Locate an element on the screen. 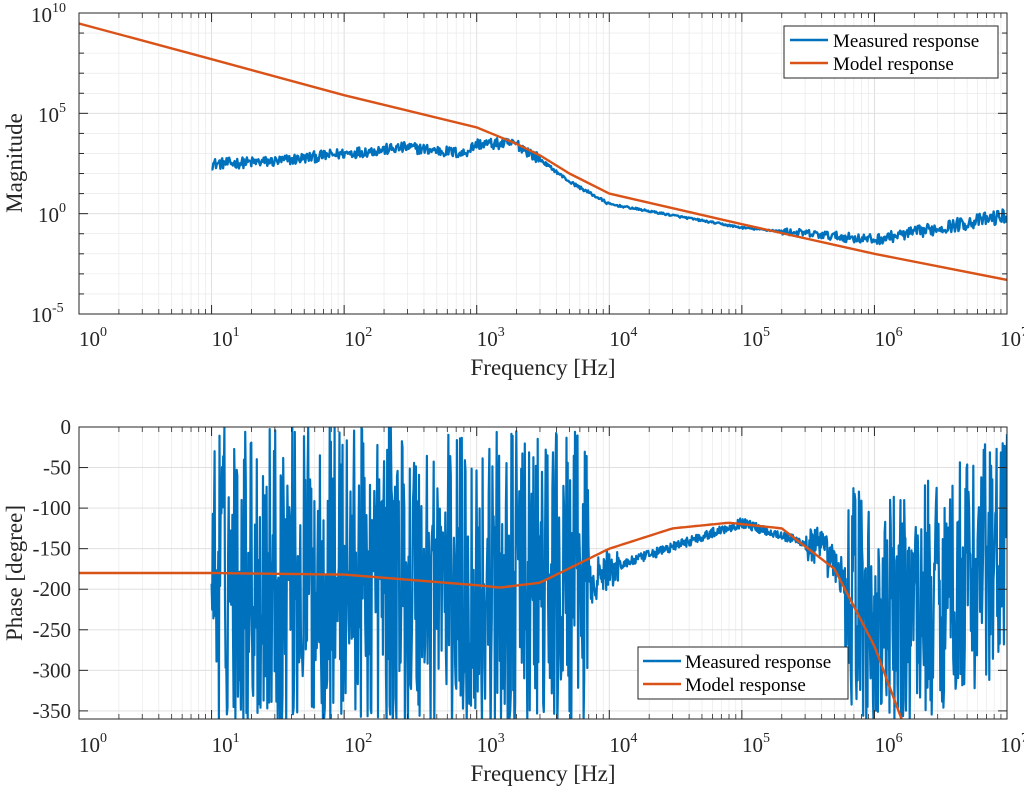 This screenshot has height=796, width=1024. magnitude-x-axis-label: Frequency [Hz] is located at coordinates (543, 367).